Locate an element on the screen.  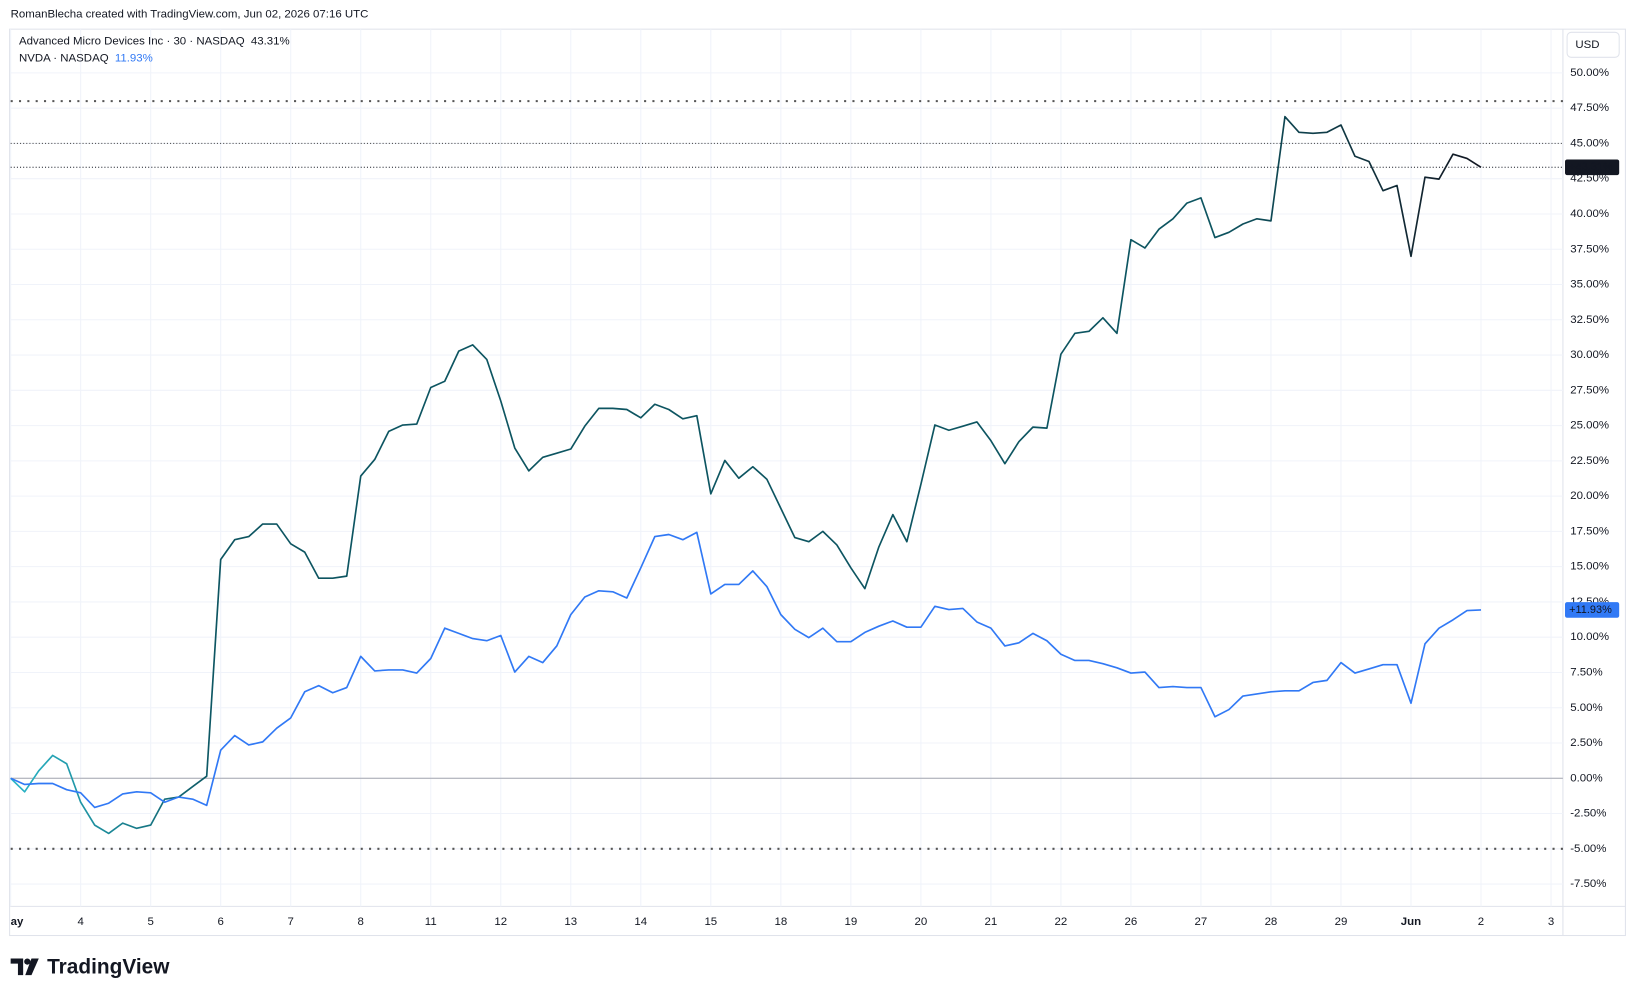
price-tag-label: +43.31% is located at coordinates (1591, 167).